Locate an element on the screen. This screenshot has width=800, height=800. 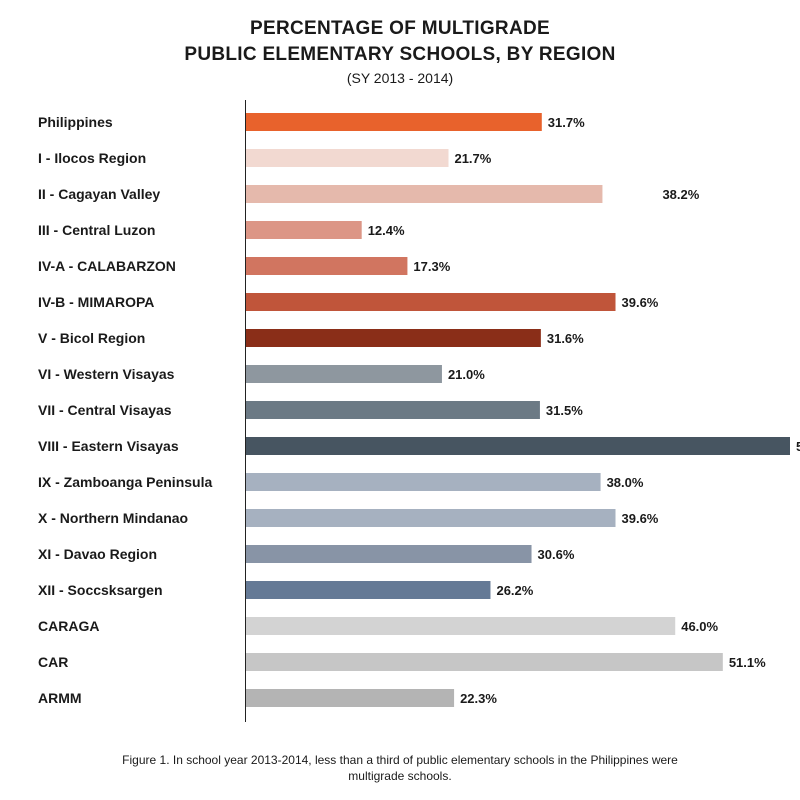
category-label: IX - Zamboanga Peninsula is located at coordinates (125, 482).